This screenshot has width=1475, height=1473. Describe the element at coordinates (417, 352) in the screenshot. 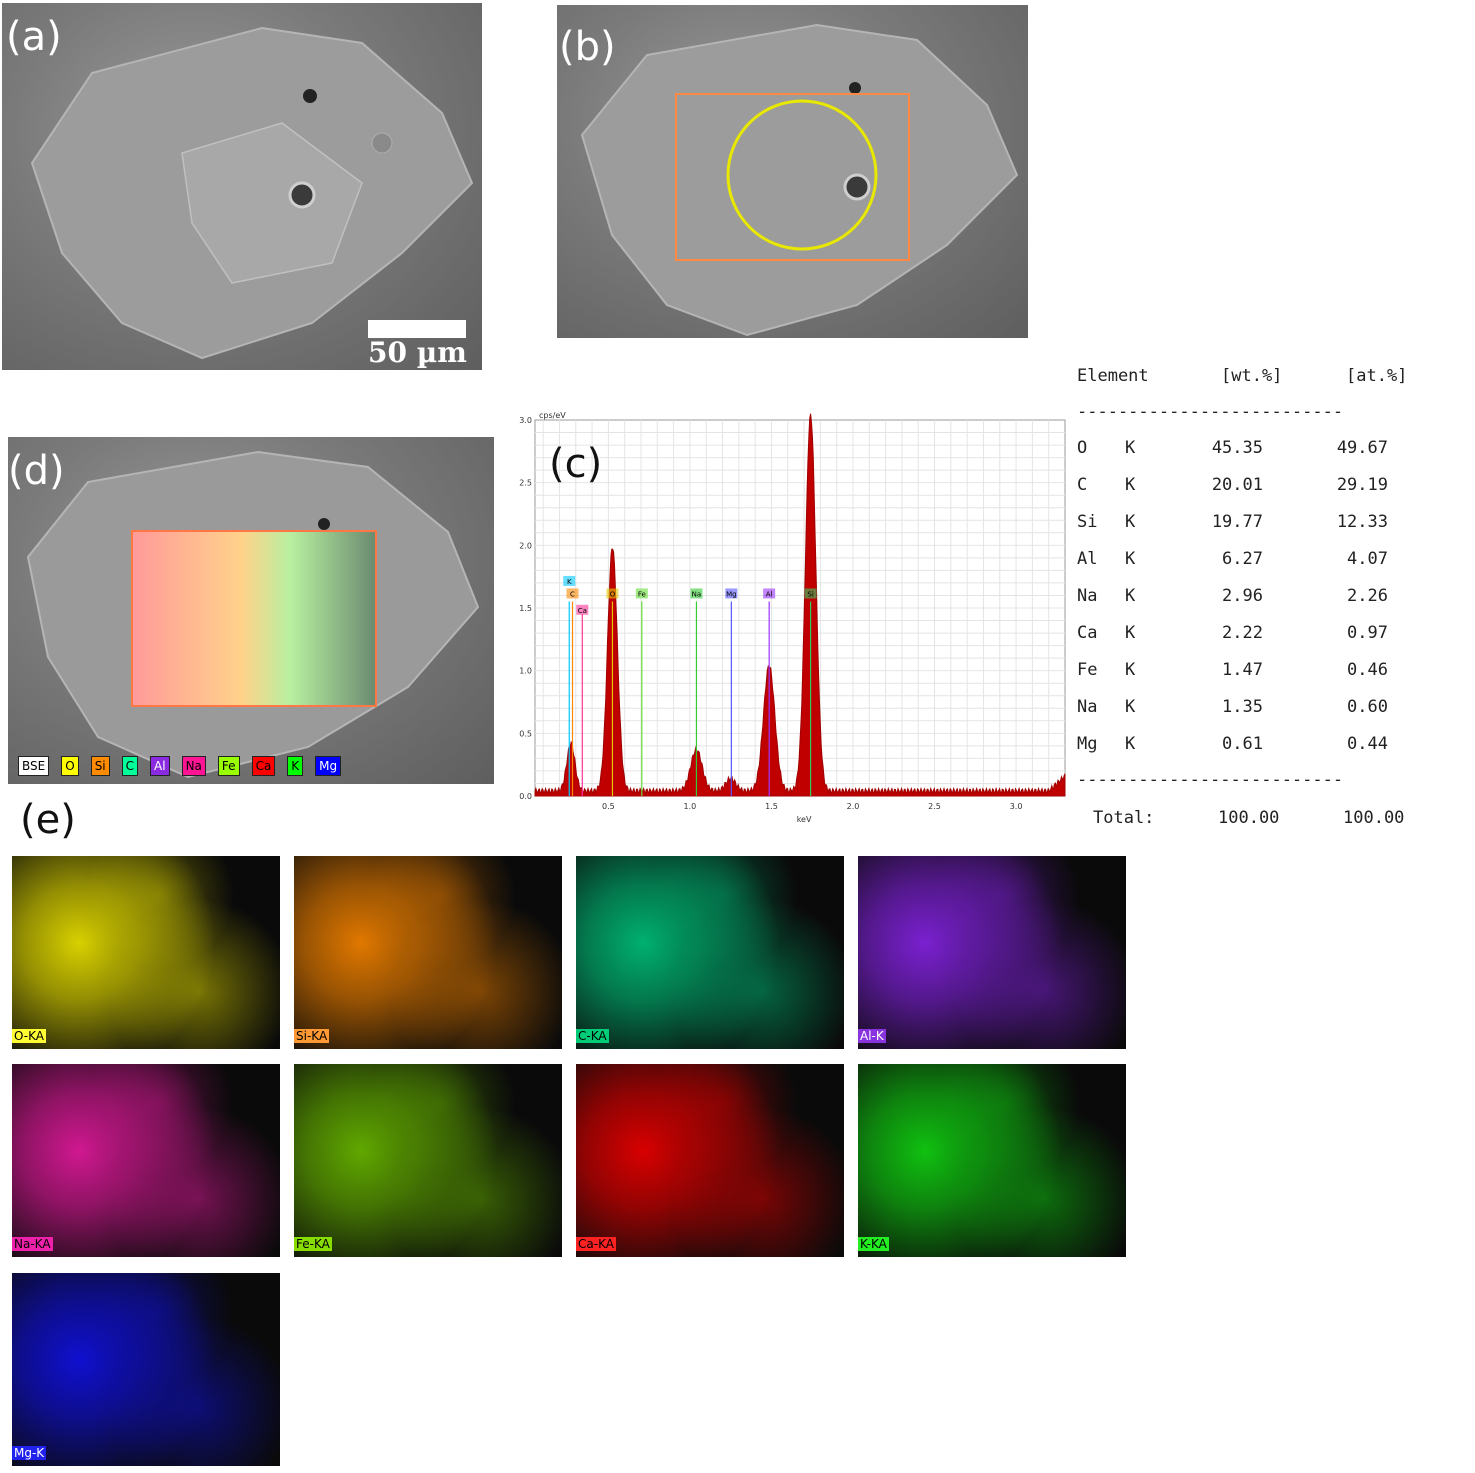

I see `scale-bar-label: 50 µm` at that location.